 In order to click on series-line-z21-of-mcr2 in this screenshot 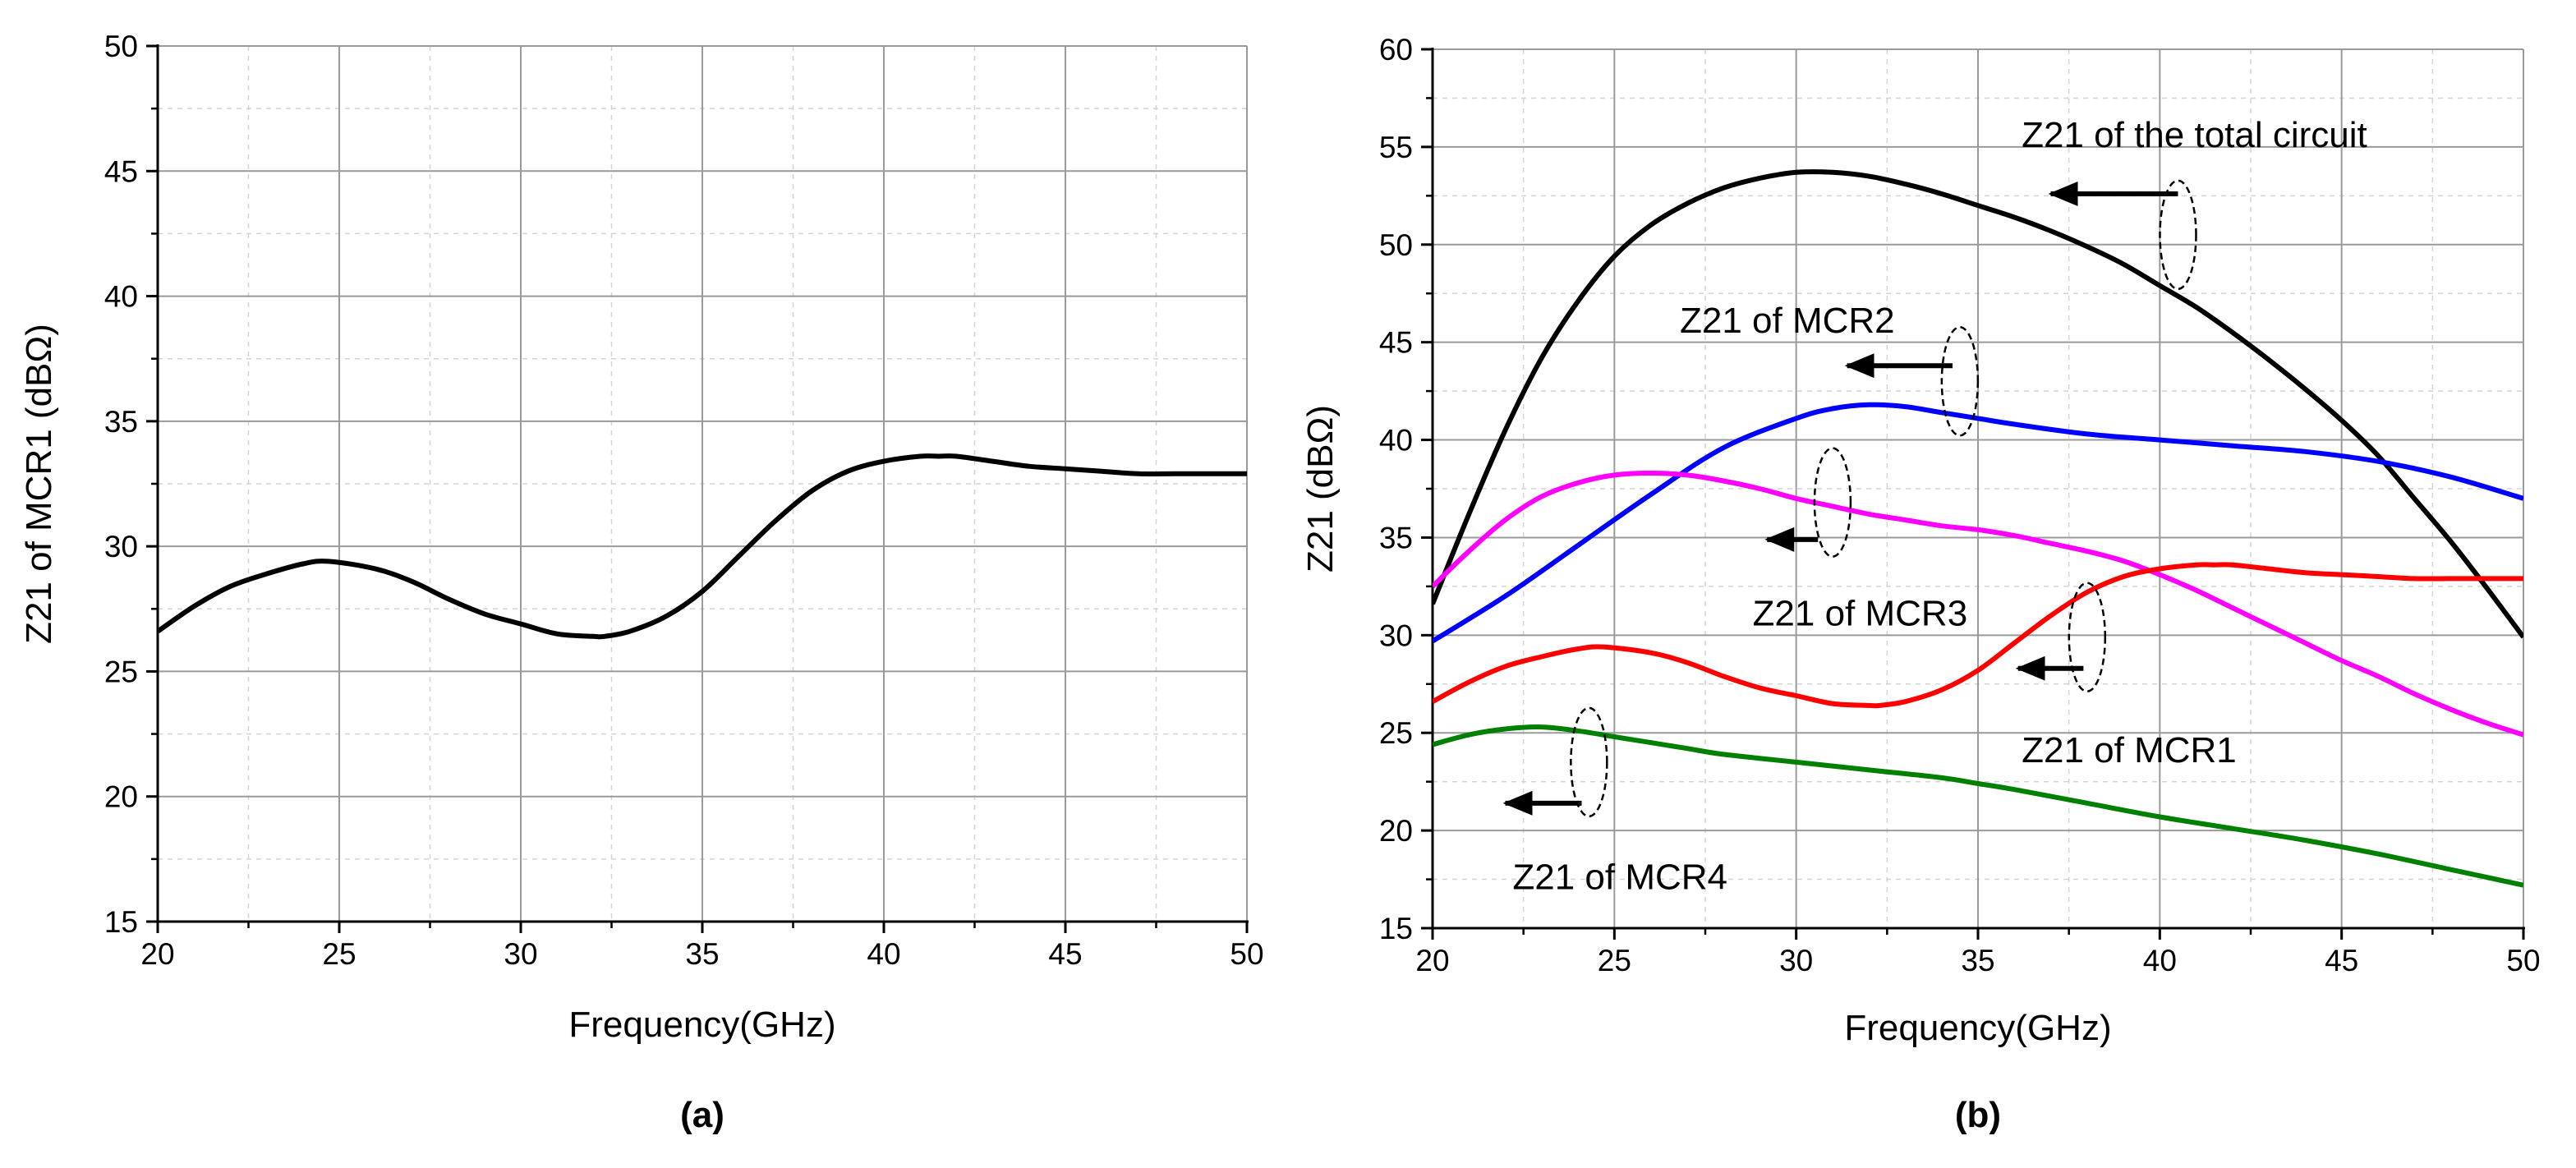, I will do `click(1978, 523)`.